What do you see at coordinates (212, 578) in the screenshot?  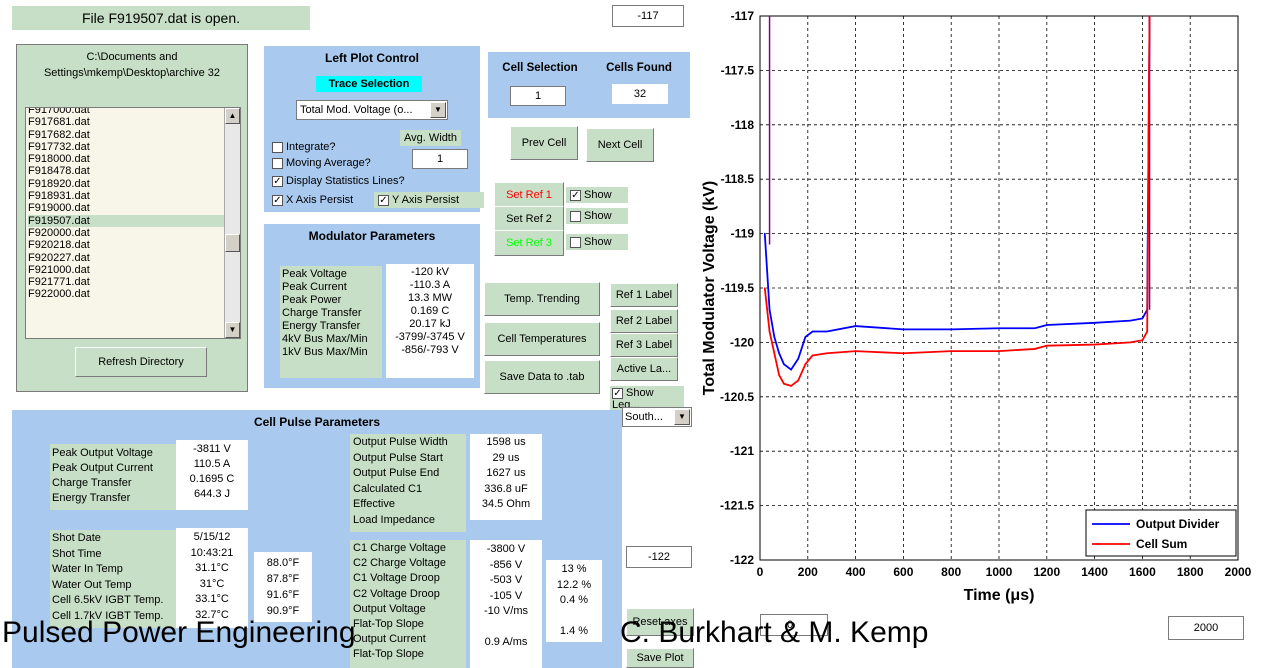 I see `shot-values: 5/15/12 10:43:21 31.1°C 31°C 33.1°C 32.7°C` at bounding box center [212, 578].